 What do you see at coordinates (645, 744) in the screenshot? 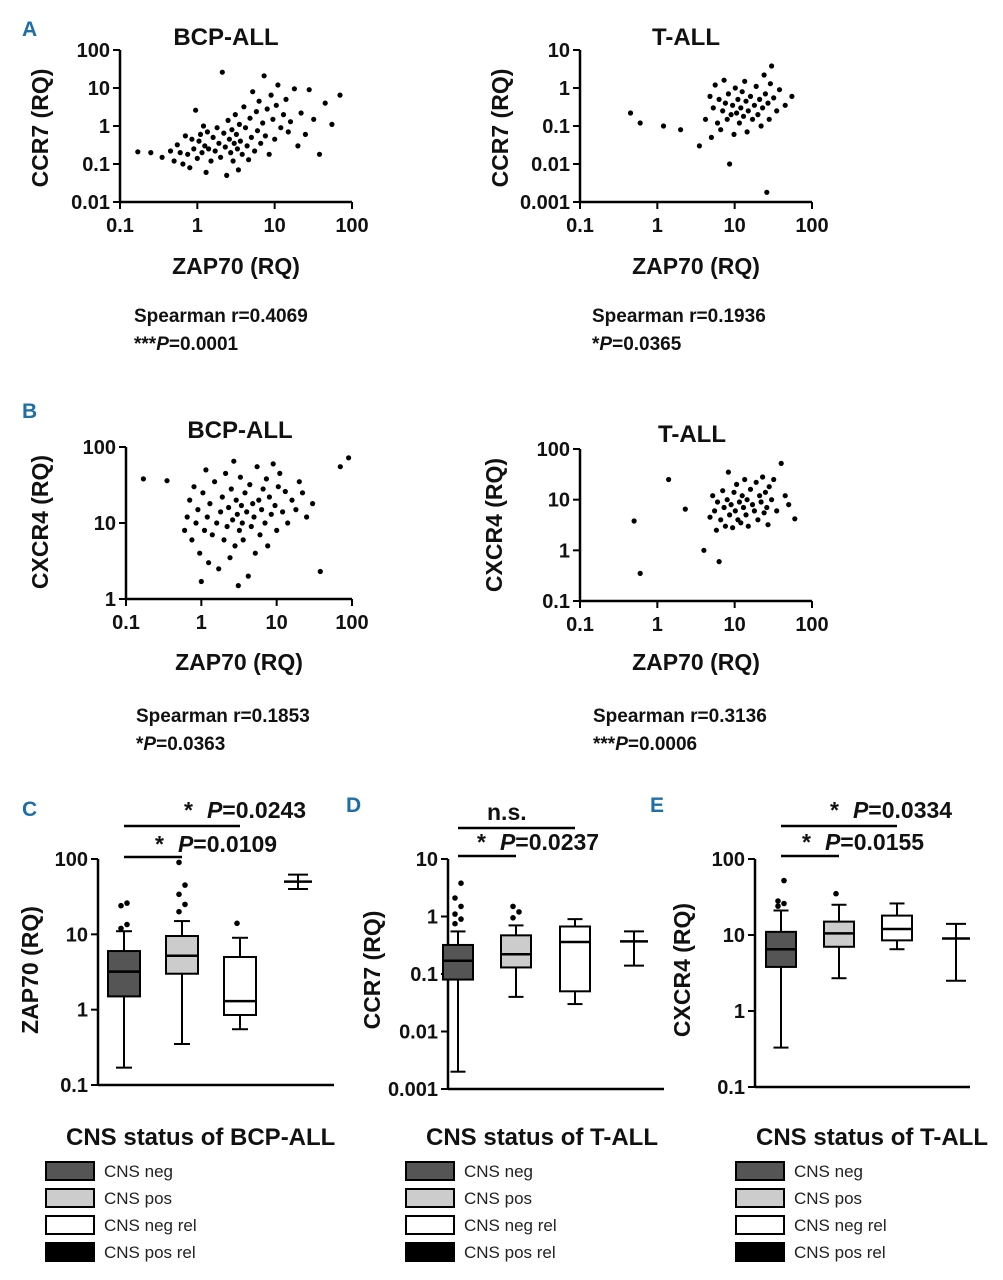
I see `p-value: ***P=0.0006` at bounding box center [645, 744].